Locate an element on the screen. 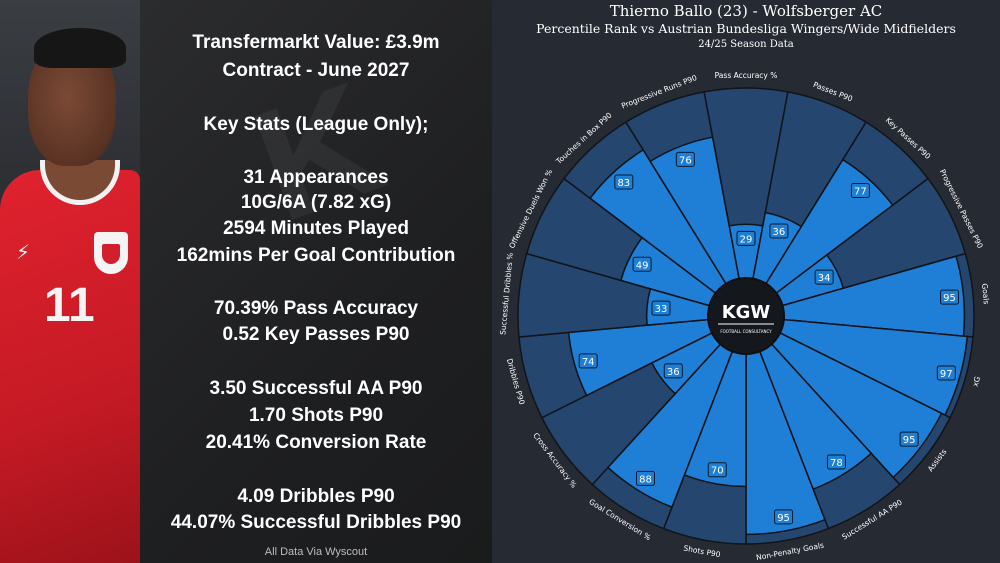 This screenshot has height=563, width=1000. stat-line: 70.39% Pass Accuracy is located at coordinates (316, 308).